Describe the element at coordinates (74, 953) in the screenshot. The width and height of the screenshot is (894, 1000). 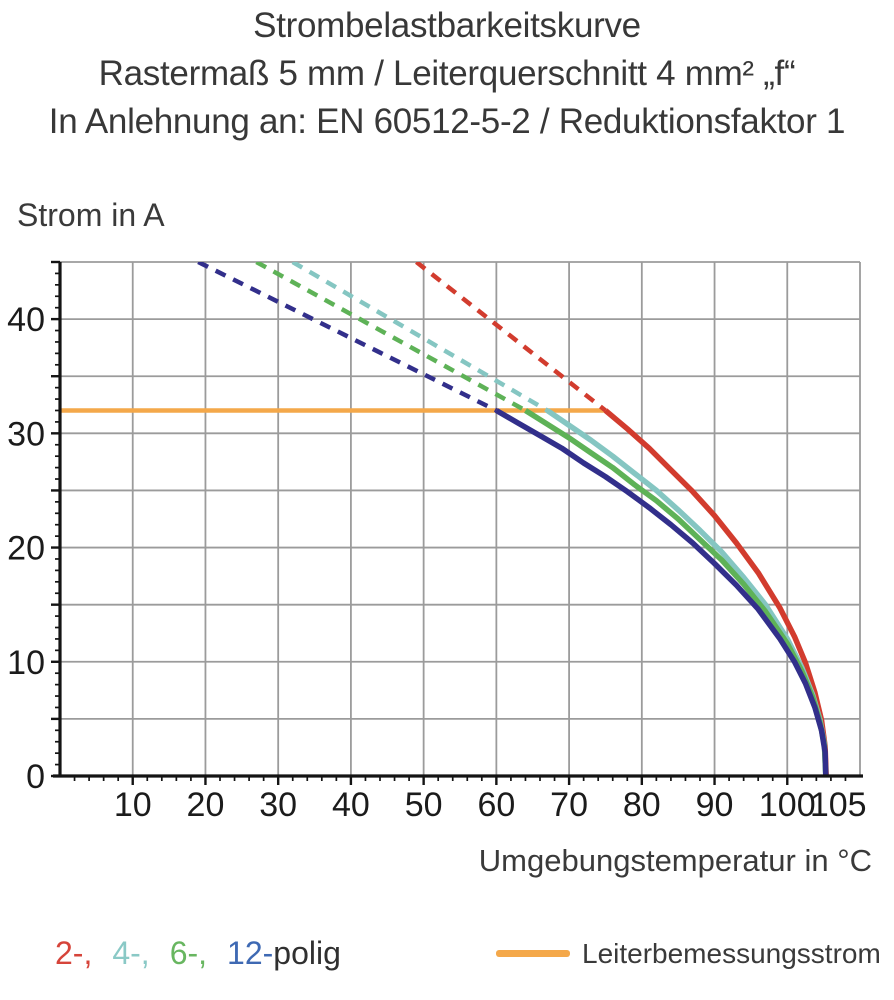
I see `legend-2polig: 2-,` at that location.